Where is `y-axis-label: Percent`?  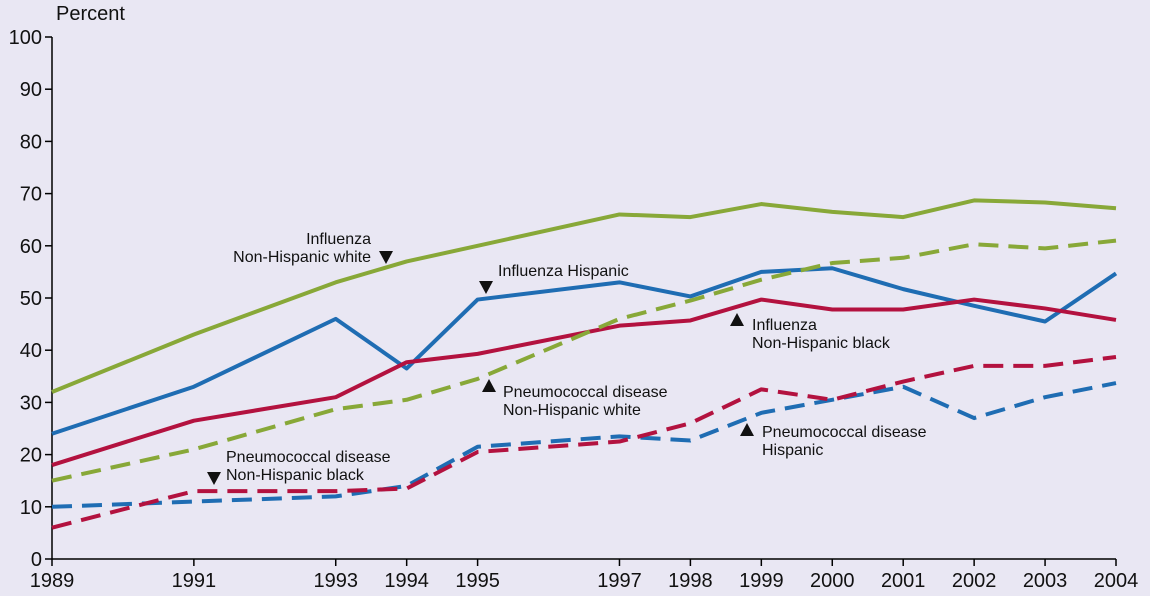 y-axis-label: Percent is located at coordinates (90, 14).